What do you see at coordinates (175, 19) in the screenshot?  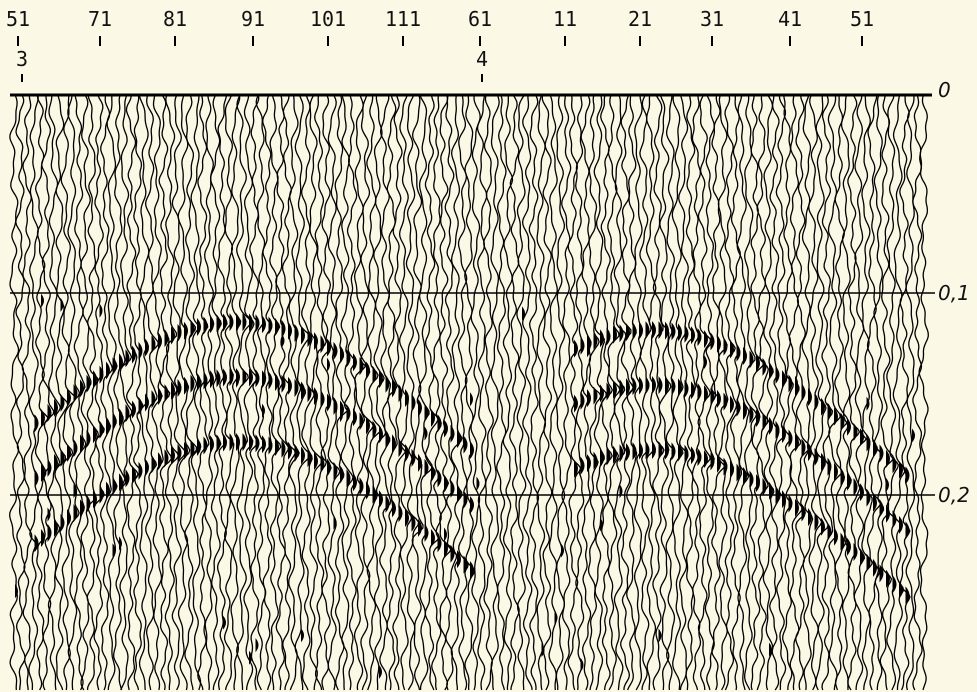 I see `trace-number: 81` at bounding box center [175, 19].